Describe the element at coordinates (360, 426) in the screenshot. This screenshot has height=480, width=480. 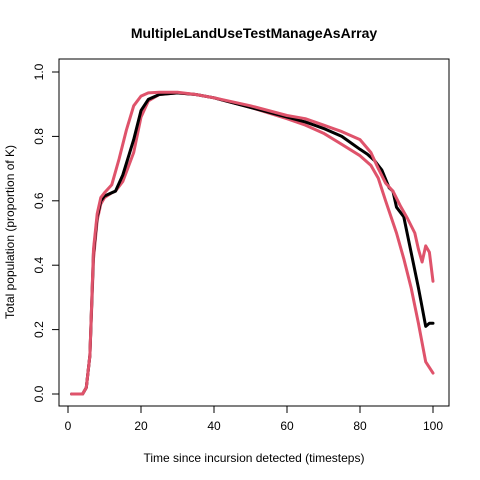
I see `x-tick-label: 80` at that location.